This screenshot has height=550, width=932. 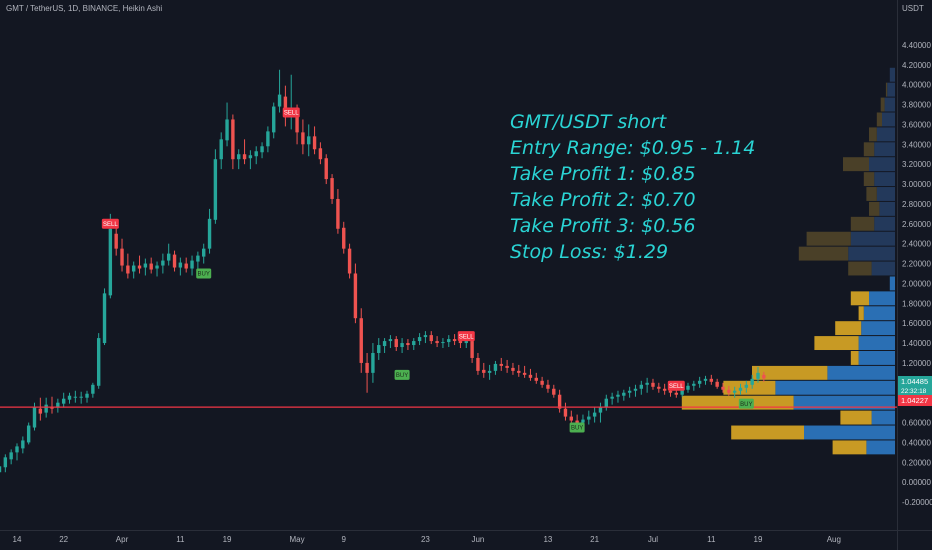 What do you see at coordinates (914, 391) in the screenshot?
I see `countdown-value: 22:32:18` at bounding box center [914, 391].